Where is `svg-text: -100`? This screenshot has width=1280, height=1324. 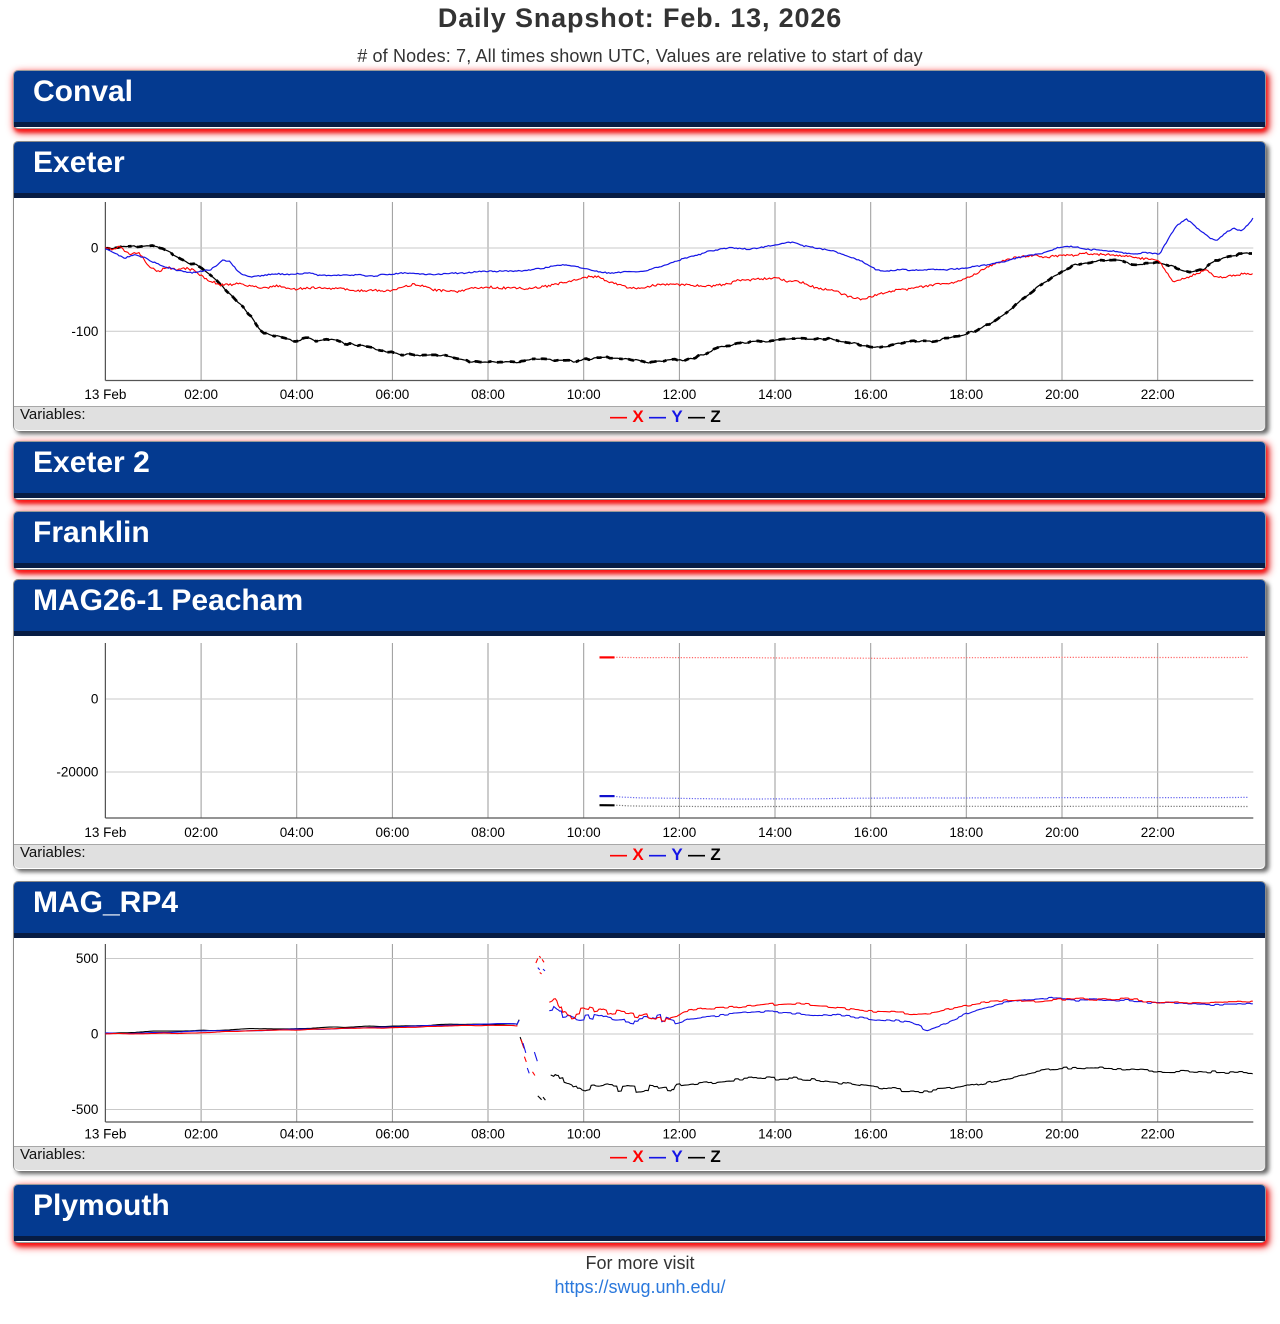
svg-text: -100 is located at coordinates (84, 331).